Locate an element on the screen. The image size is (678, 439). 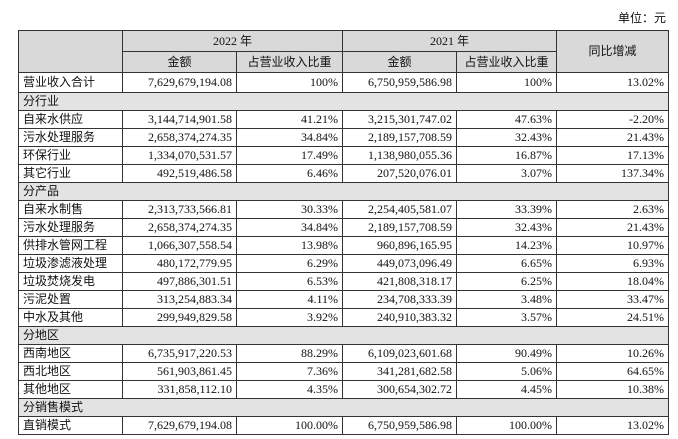
section-label: 分地区 is located at coordinates (343, 335).